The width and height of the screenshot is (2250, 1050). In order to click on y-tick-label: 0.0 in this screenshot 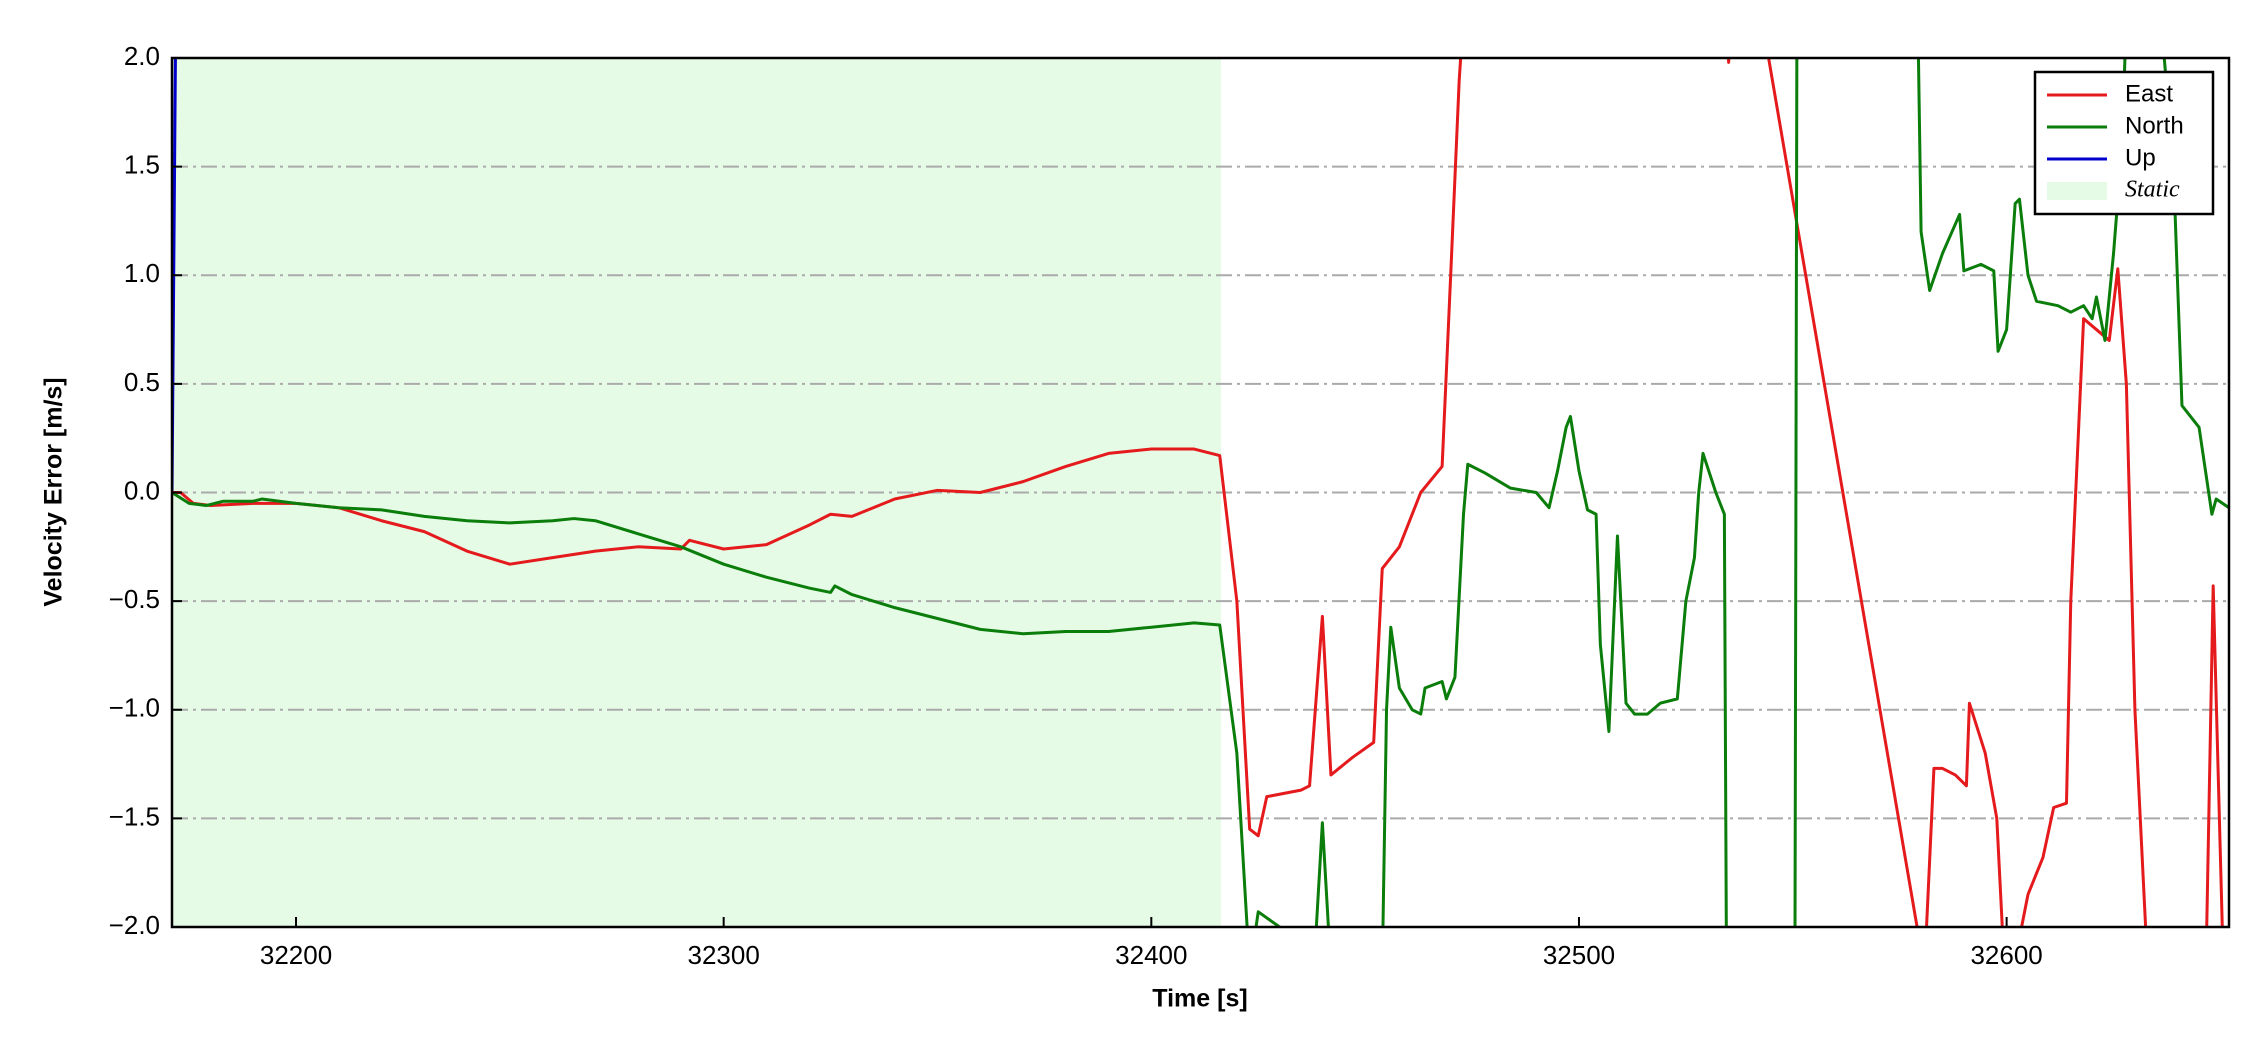, I will do `click(142, 490)`.